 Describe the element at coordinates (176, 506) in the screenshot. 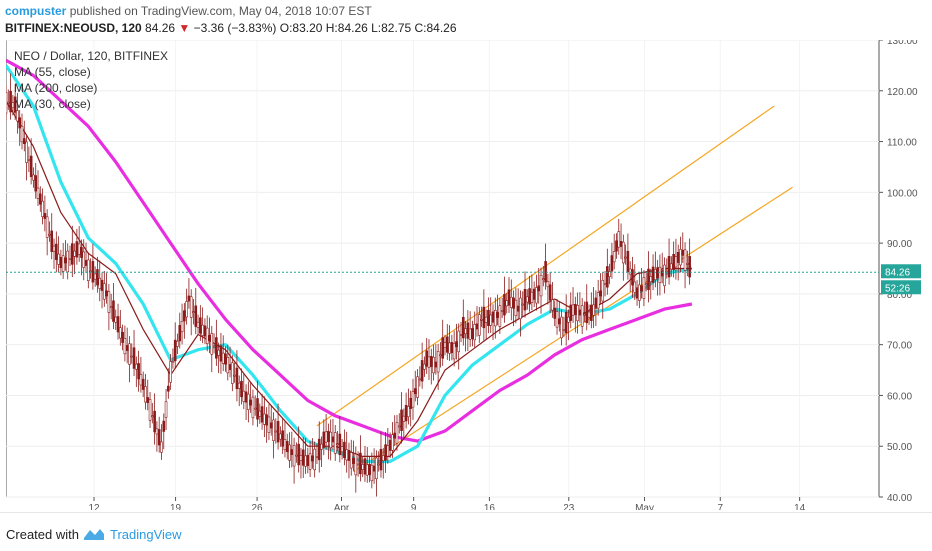

I see `x-tick-label: 19` at that location.